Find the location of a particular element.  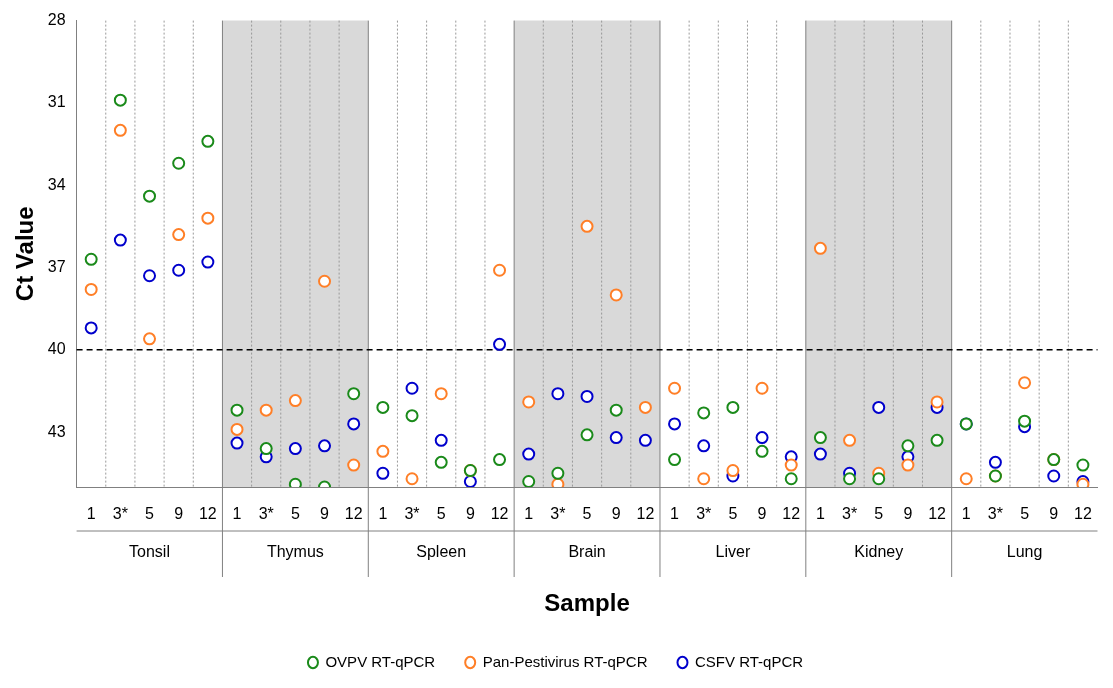

y-tick-label: 43 is located at coordinates (56, 431).